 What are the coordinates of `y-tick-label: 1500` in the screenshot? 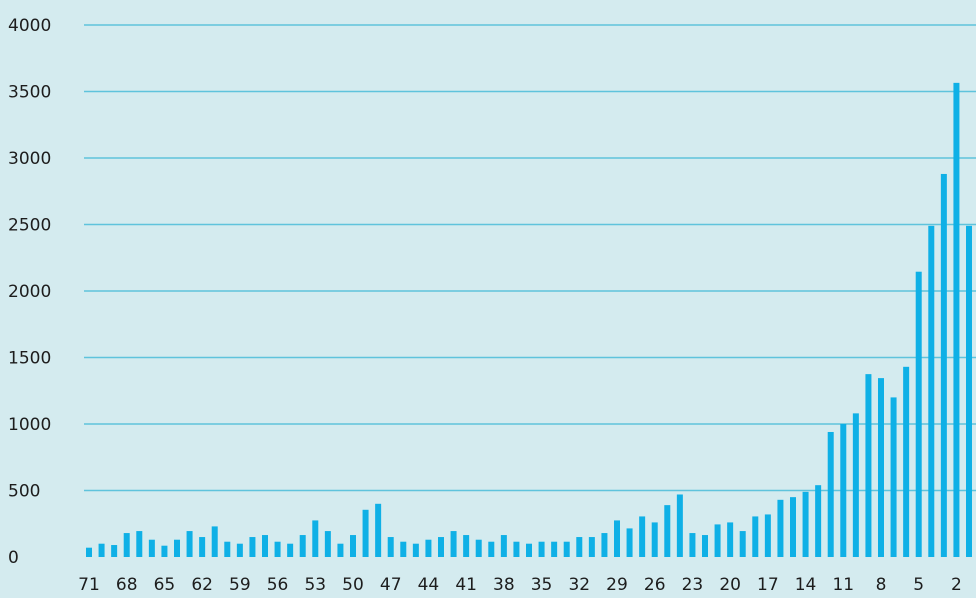 It's located at (29, 359).